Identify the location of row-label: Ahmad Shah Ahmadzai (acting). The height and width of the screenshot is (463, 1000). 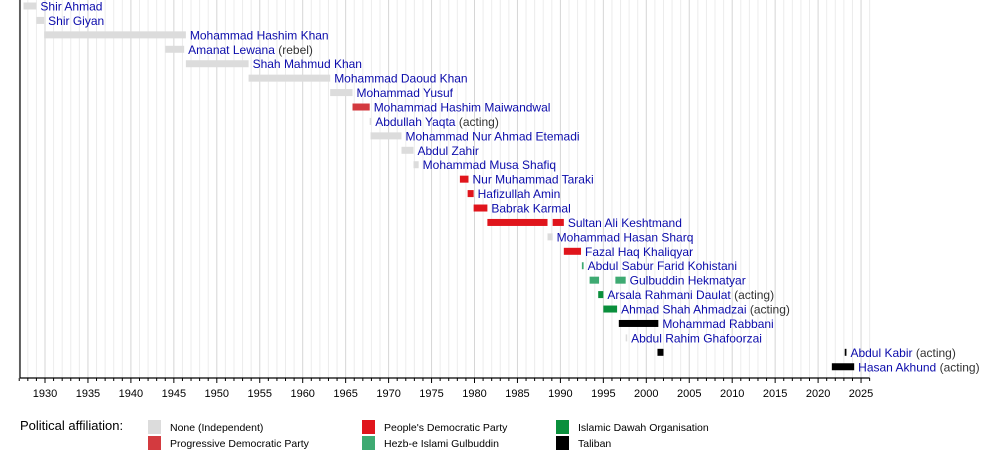
(705, 310).